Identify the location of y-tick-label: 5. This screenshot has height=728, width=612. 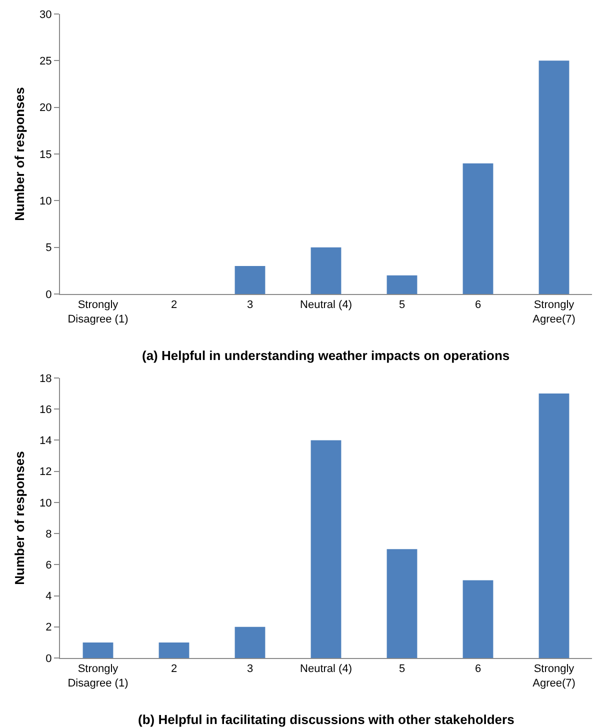
(49, 248).